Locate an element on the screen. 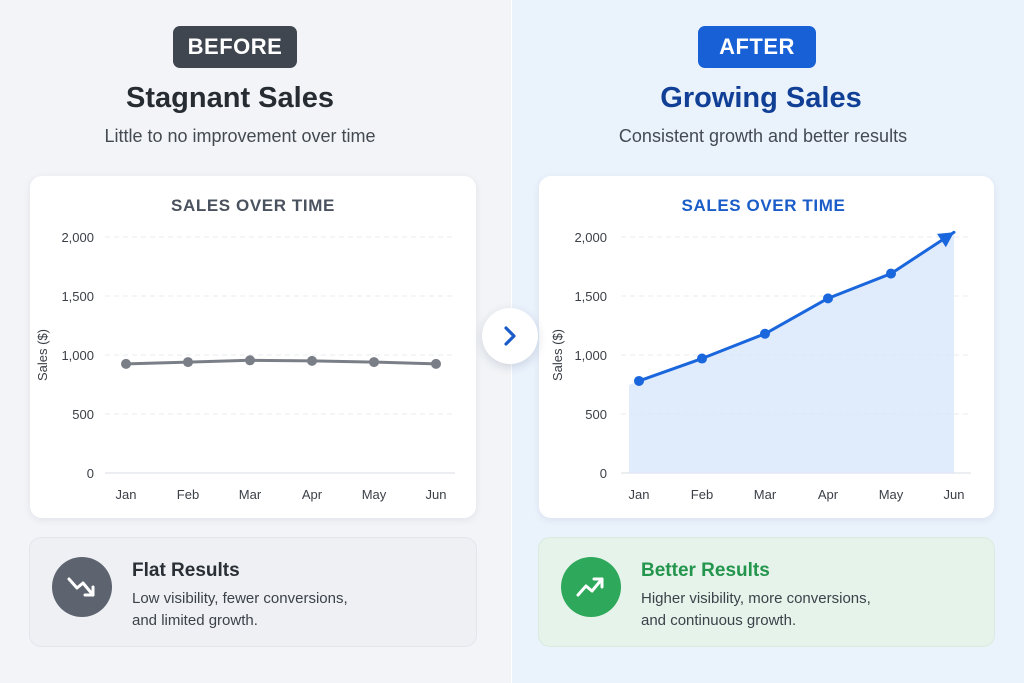 This screenshot has height=683, width=1024. after-subline: Consistent growth and better results is located at coordinates (763, 136).